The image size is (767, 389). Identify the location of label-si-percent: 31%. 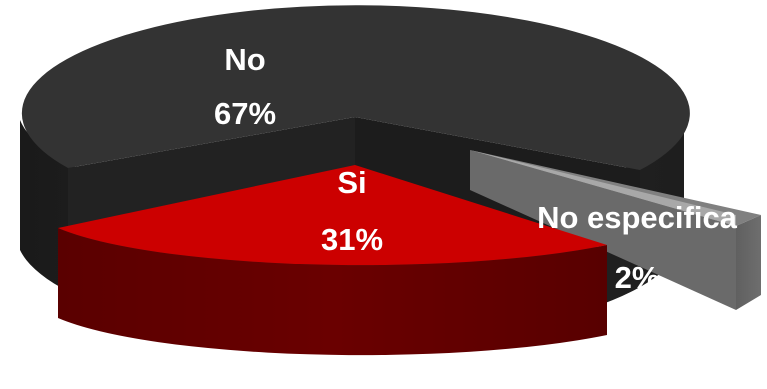
(352, 239).